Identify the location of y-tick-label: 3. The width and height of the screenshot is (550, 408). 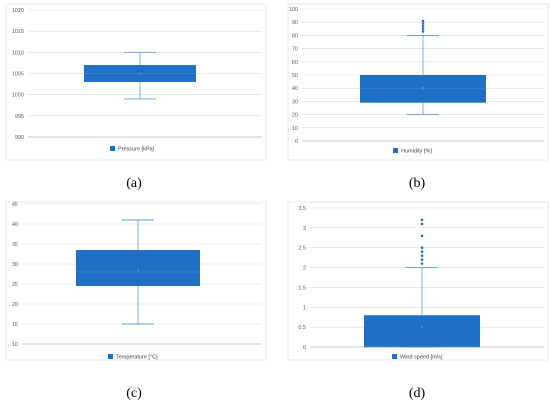
(304, 229).